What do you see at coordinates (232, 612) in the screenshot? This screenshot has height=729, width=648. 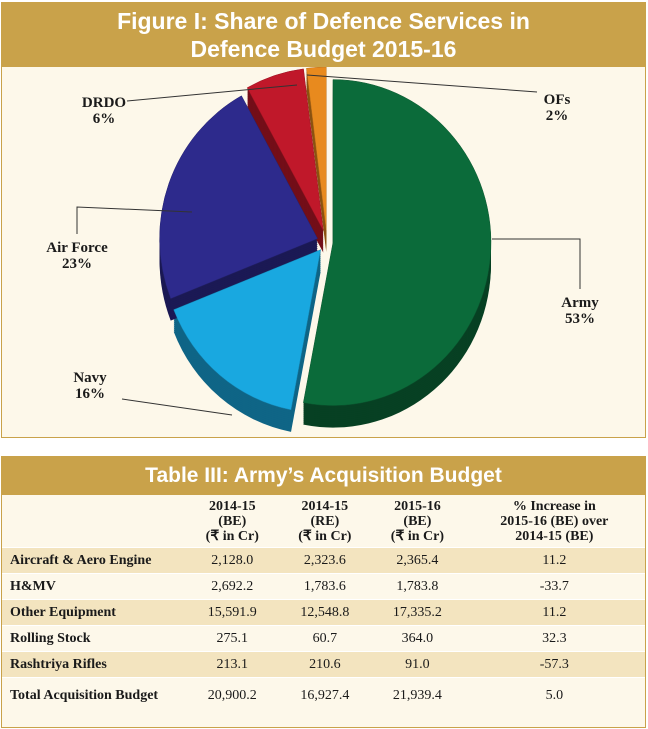 I see `table-cell: 15,591.9` at bounding box center [232, 612].